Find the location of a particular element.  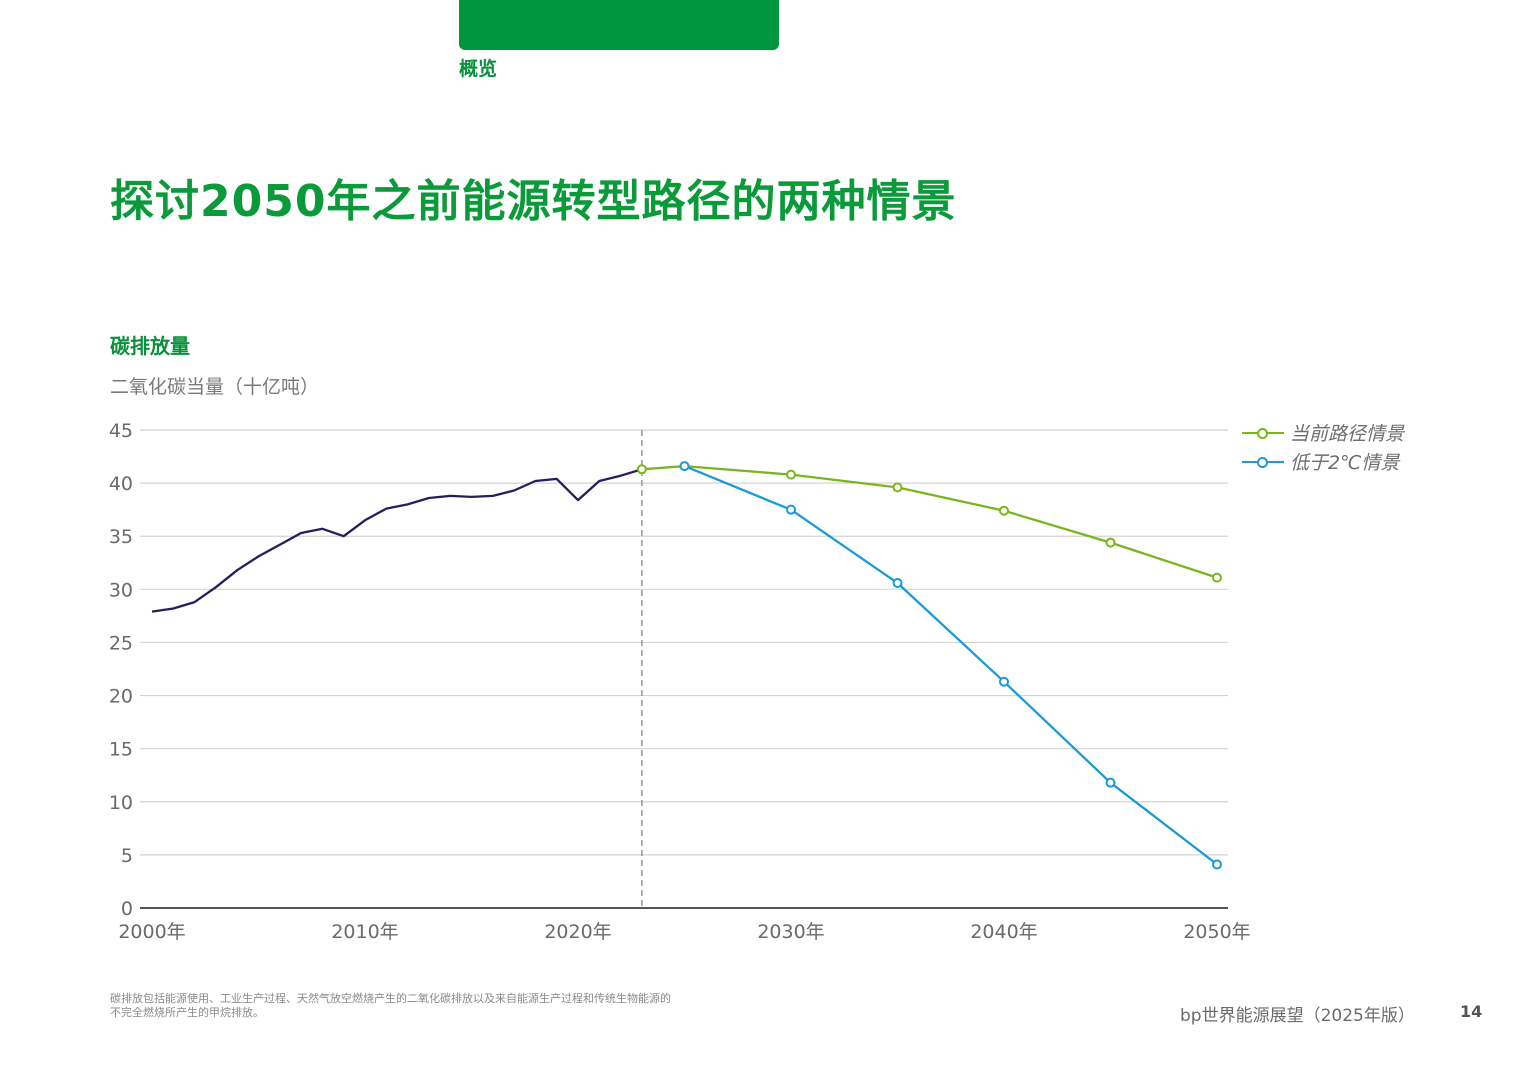

svg-text: 5 is located at coordinates (127, 856).